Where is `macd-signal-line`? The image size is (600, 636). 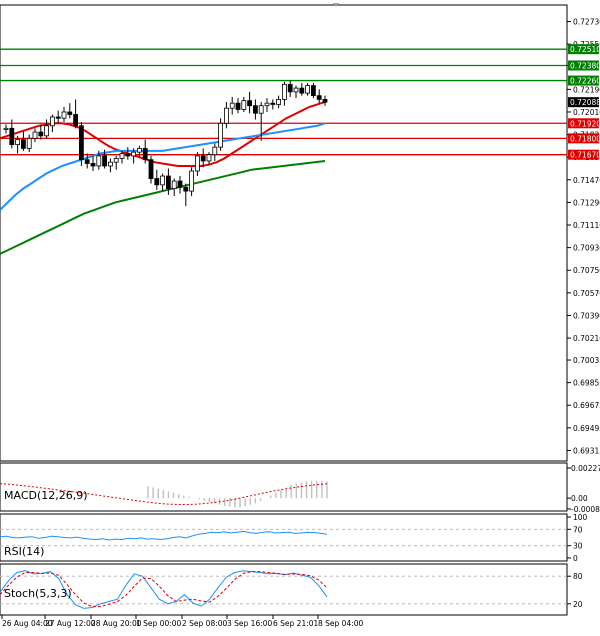 macd-signal-line is located at coordinates (164, 494).